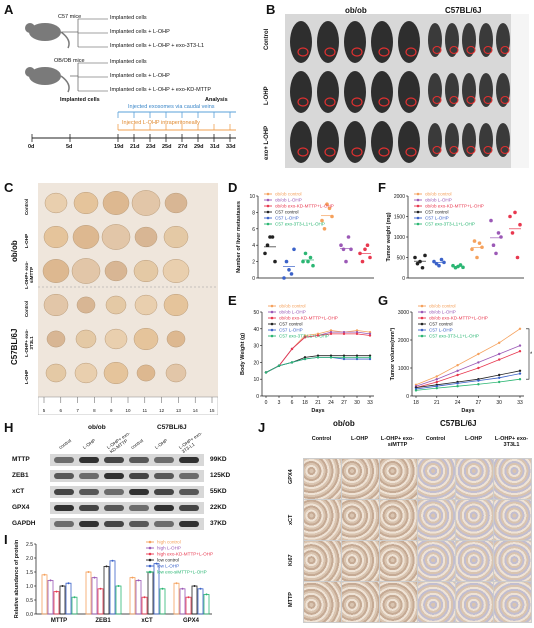  Describe the element at coordinates (331, 403) in the screenshot. I see `x-tick-label: 24` at that location.